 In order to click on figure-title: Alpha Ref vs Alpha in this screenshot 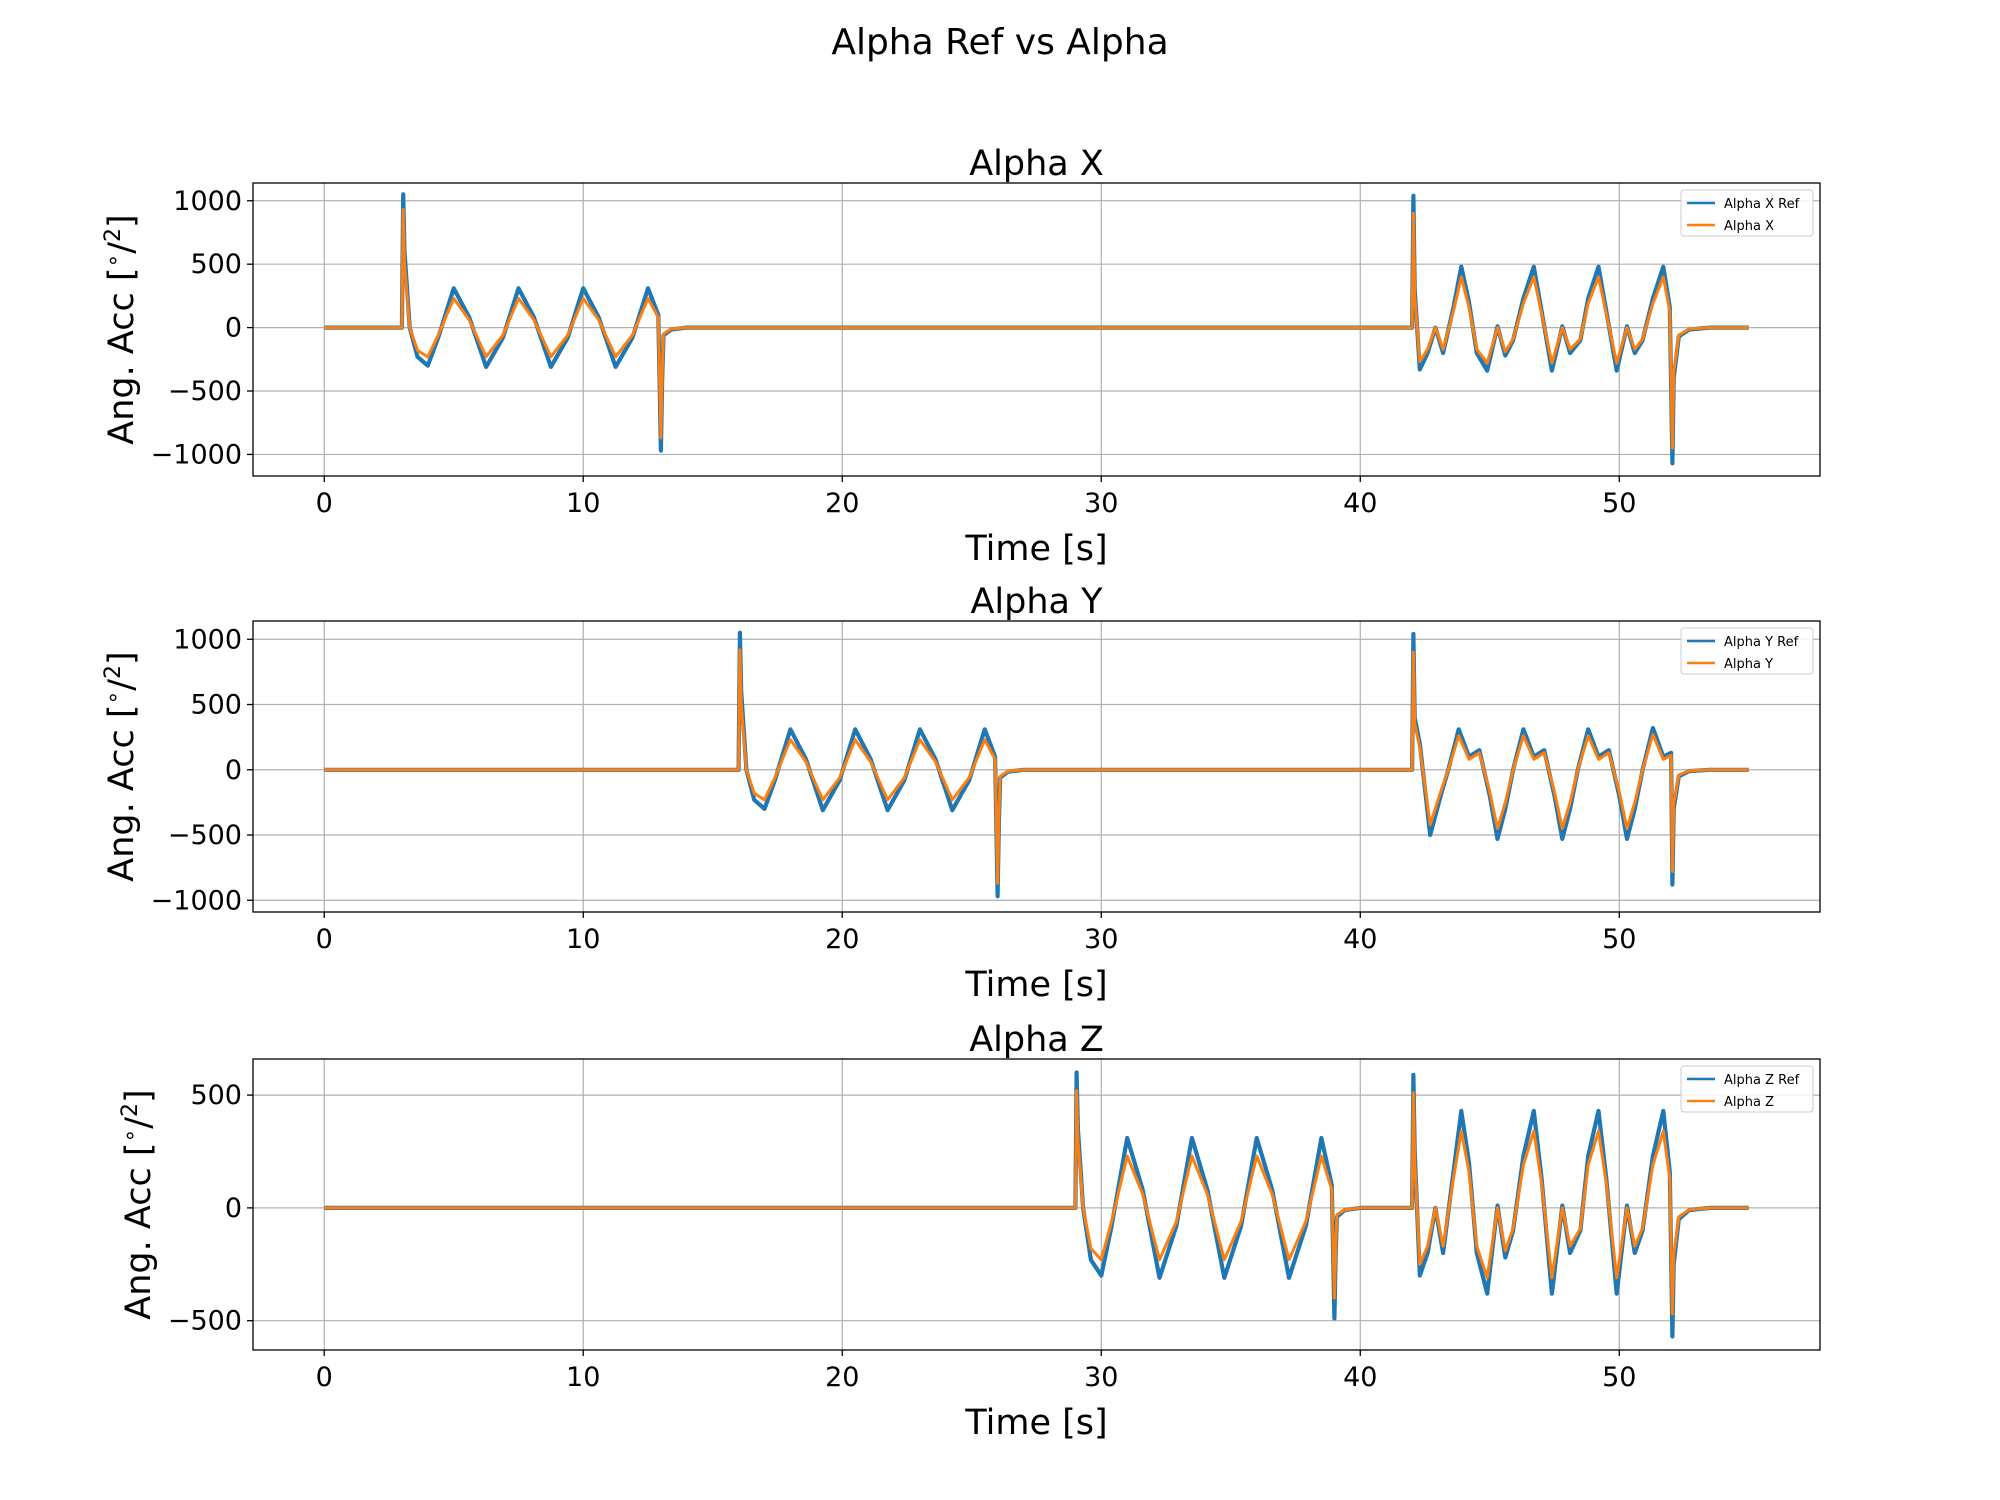, I will do `click(1000, 42)`.